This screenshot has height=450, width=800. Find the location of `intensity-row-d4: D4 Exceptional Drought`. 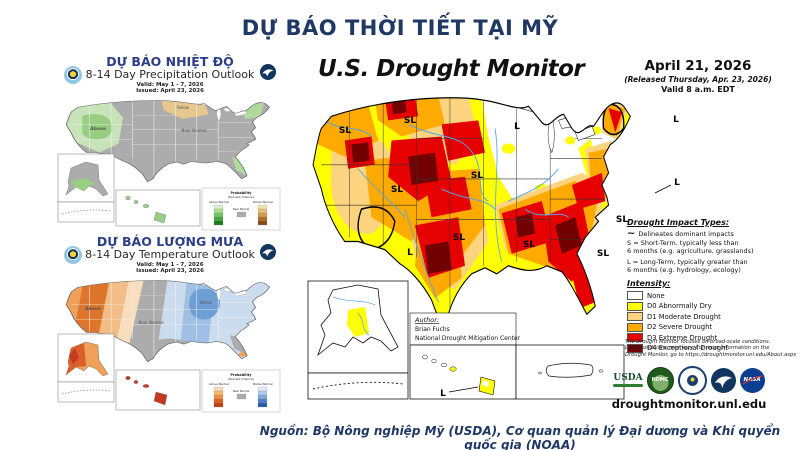

intensity-row-d4: D4 Exceptional Drought is located at coordinates (711, 348).